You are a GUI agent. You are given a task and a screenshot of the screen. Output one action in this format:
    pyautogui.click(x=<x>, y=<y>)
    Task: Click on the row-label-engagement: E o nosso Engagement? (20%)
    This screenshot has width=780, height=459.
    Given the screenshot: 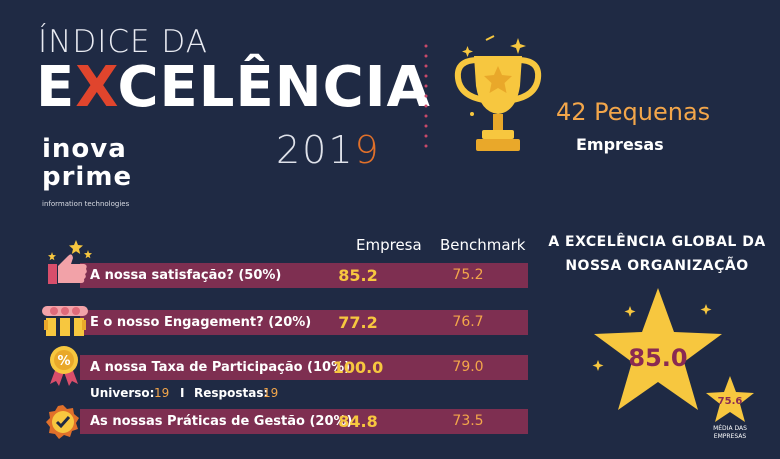 What is the action you would take?
    pyautogui.click(x=201, y=322)
    